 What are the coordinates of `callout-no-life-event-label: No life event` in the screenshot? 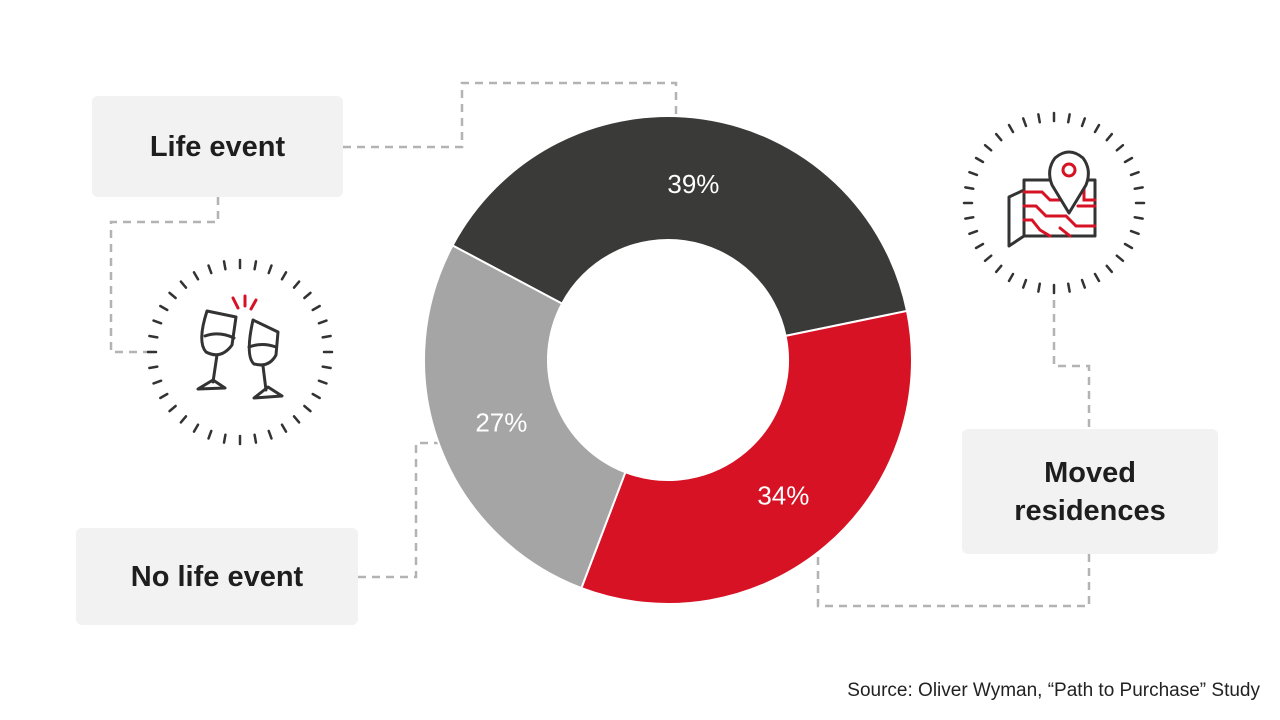 It's located at (217, 576).